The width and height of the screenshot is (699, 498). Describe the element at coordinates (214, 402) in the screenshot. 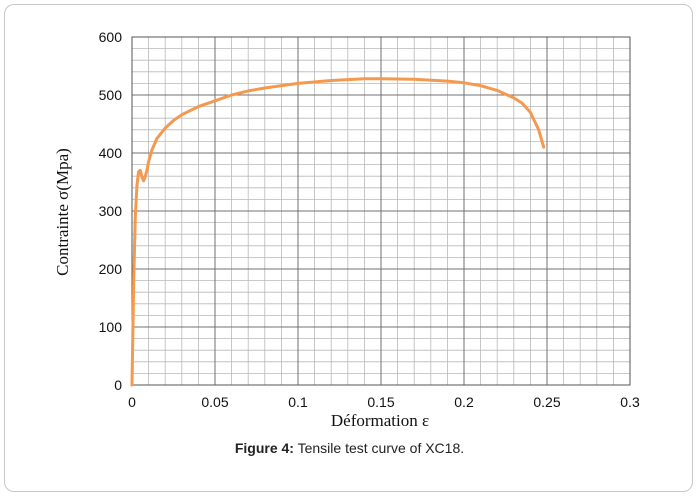

I see `x-tick-label: 0.05` at that location.